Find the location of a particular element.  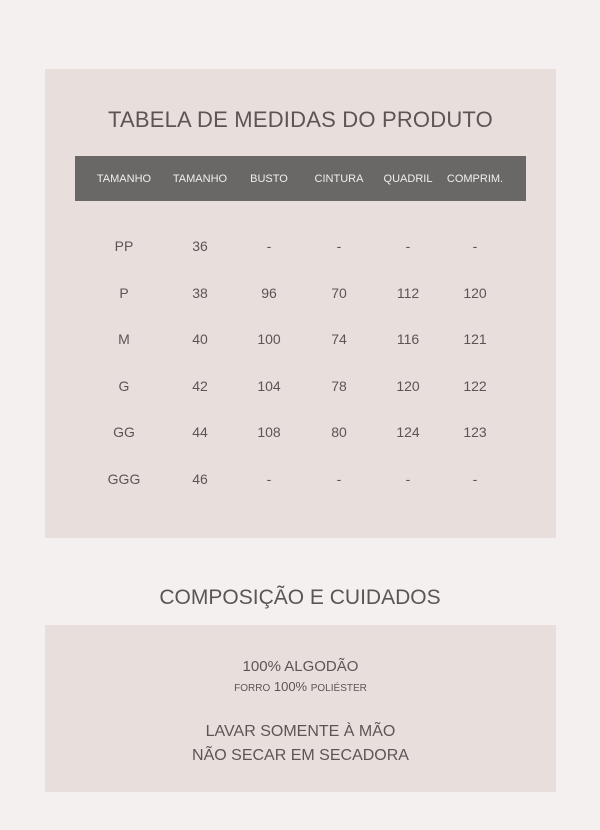

table-cell: 36 is located at coordinates (200, 246).